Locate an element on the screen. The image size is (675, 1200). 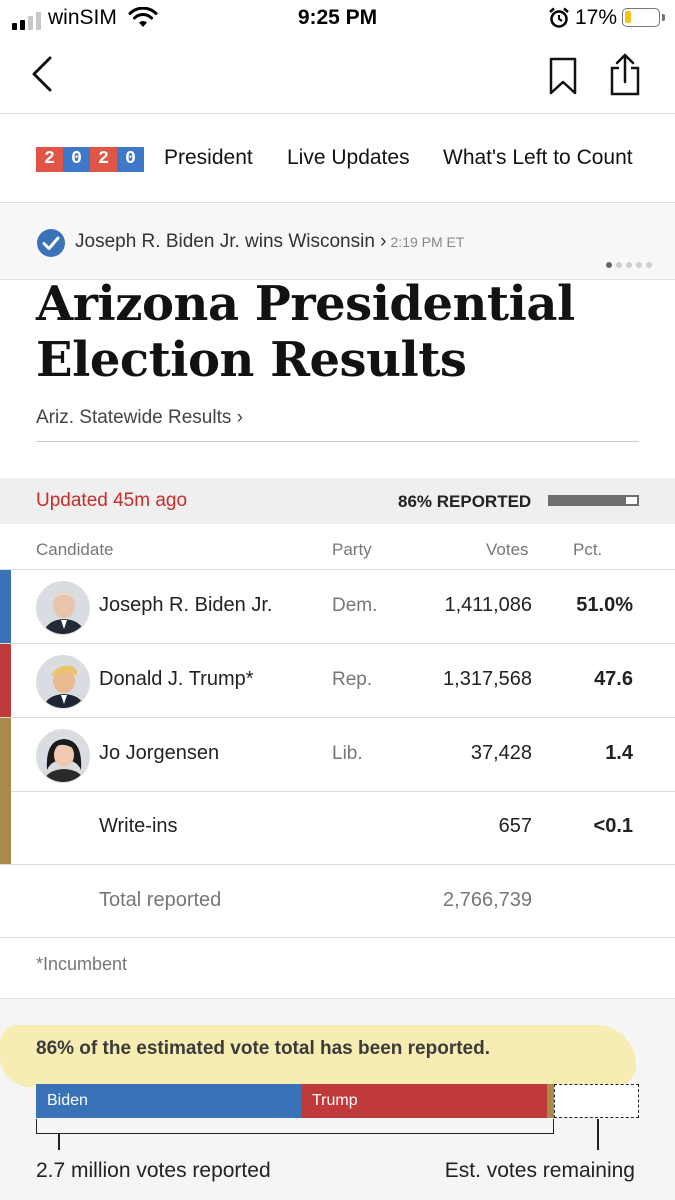
remaining-tick is located at coordinates (598, 1134).